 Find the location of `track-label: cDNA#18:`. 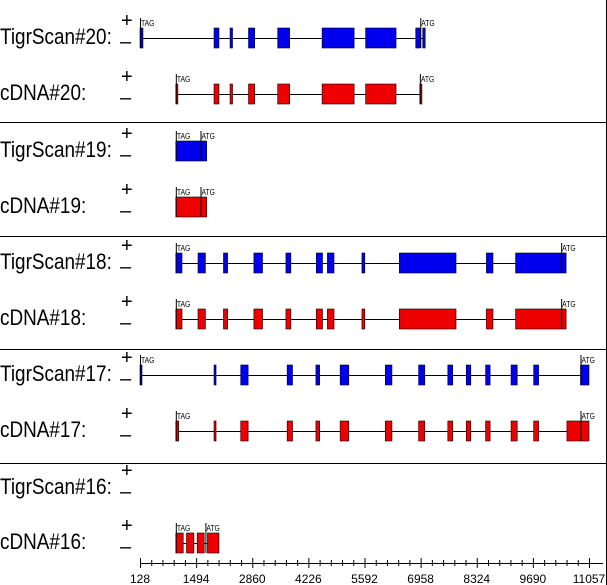

track-label: cDNA#18: is located at coordinates (43, 317).